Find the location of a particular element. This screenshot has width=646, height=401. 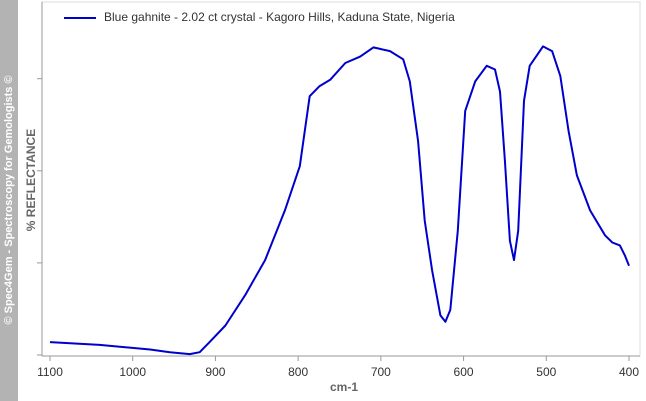

x-tick-label: 900 is located at coordinates (215, 372).